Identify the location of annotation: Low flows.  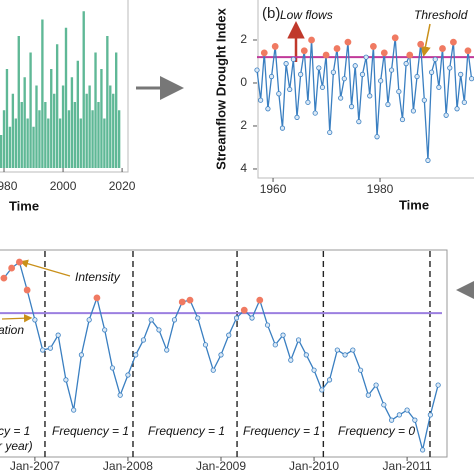
(306, 15).